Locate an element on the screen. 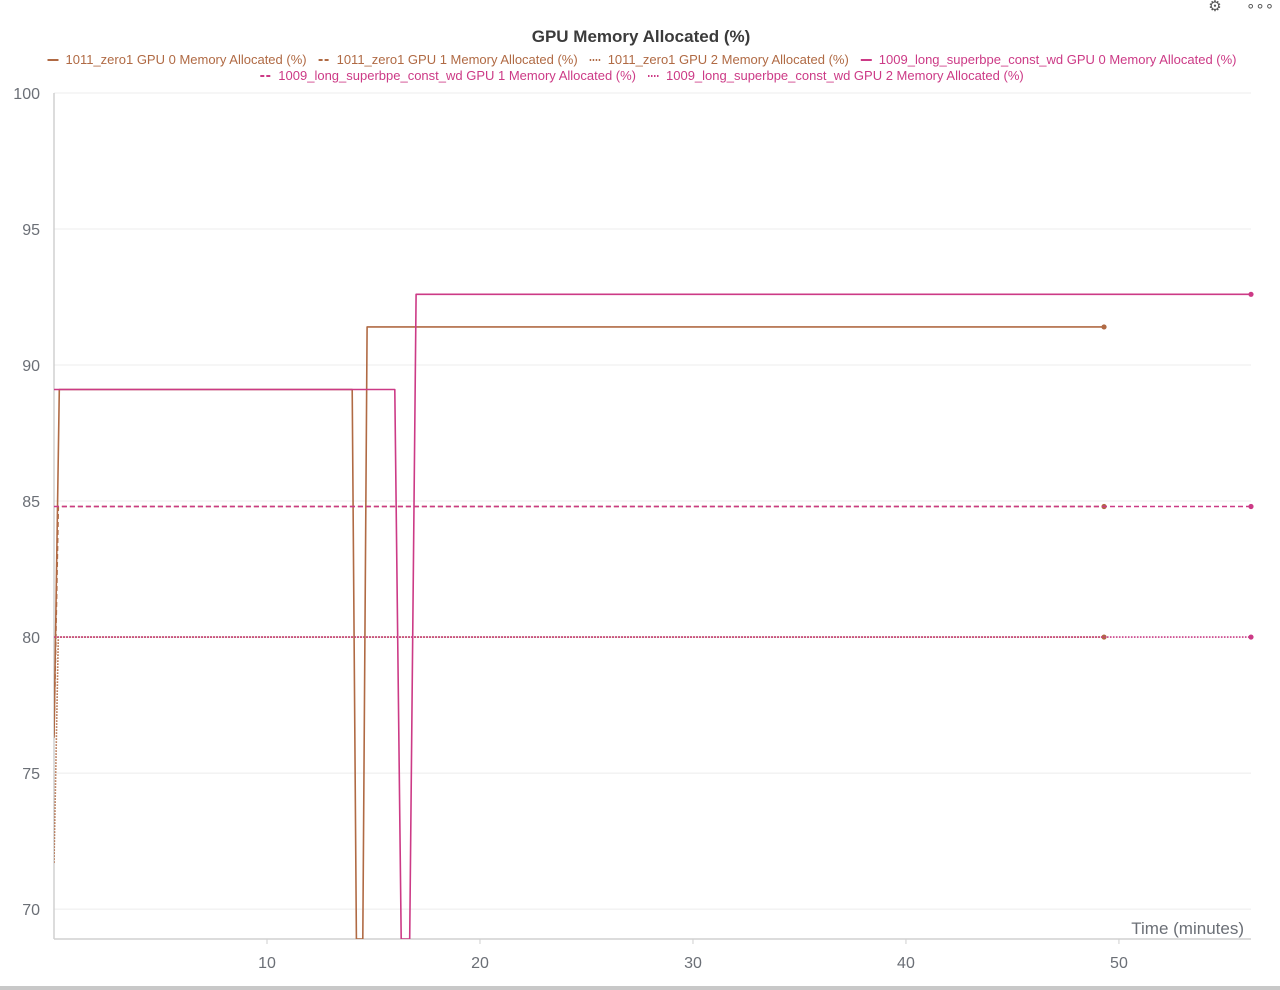 Image resolution: width=1280 pixels, height=990 pixels. bottom-border is located at coordinates (640, 988).